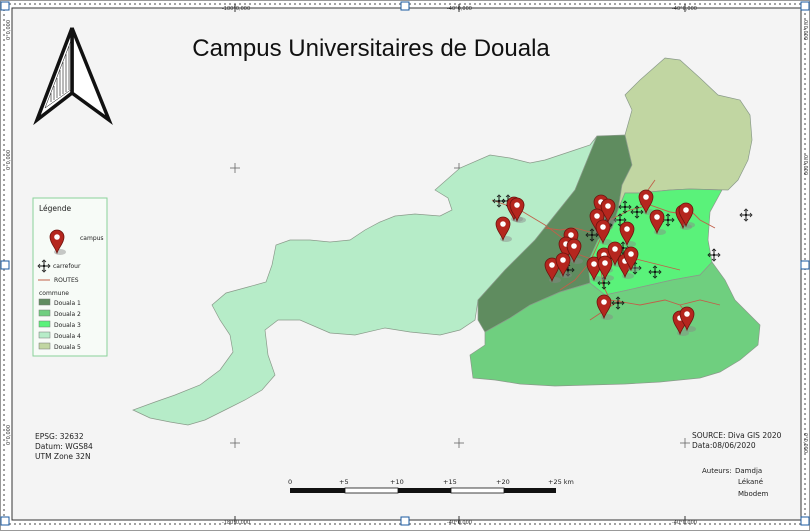 The width and height of the screenshot is (810, 531). I want to click on source-info: SOURCE: Diva GIS 2020 Data:08/06/2020, so click(737, 440).